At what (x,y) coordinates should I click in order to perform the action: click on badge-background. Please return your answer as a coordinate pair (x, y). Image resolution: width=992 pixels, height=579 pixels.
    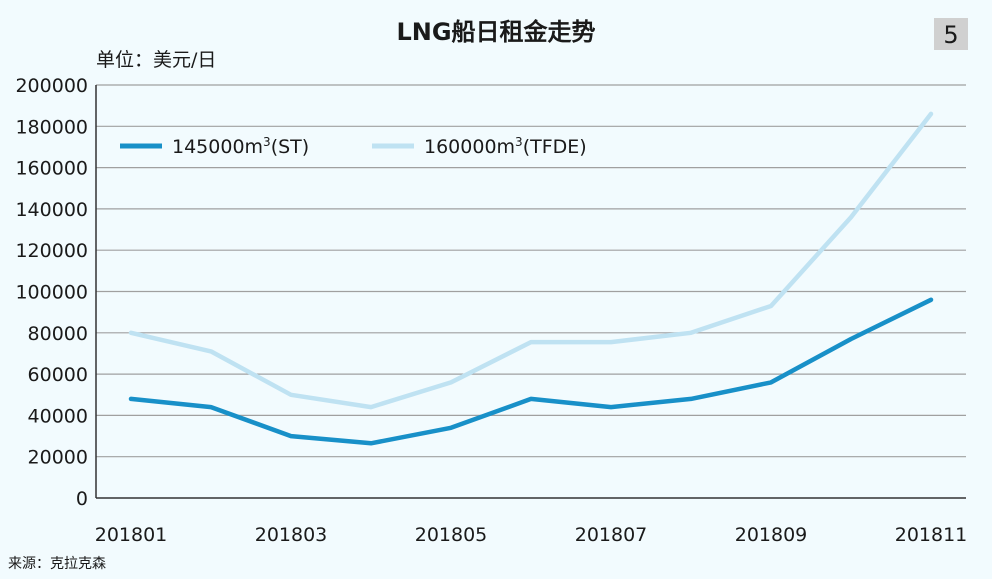
    Looking at the image, I should click on (951, 34).